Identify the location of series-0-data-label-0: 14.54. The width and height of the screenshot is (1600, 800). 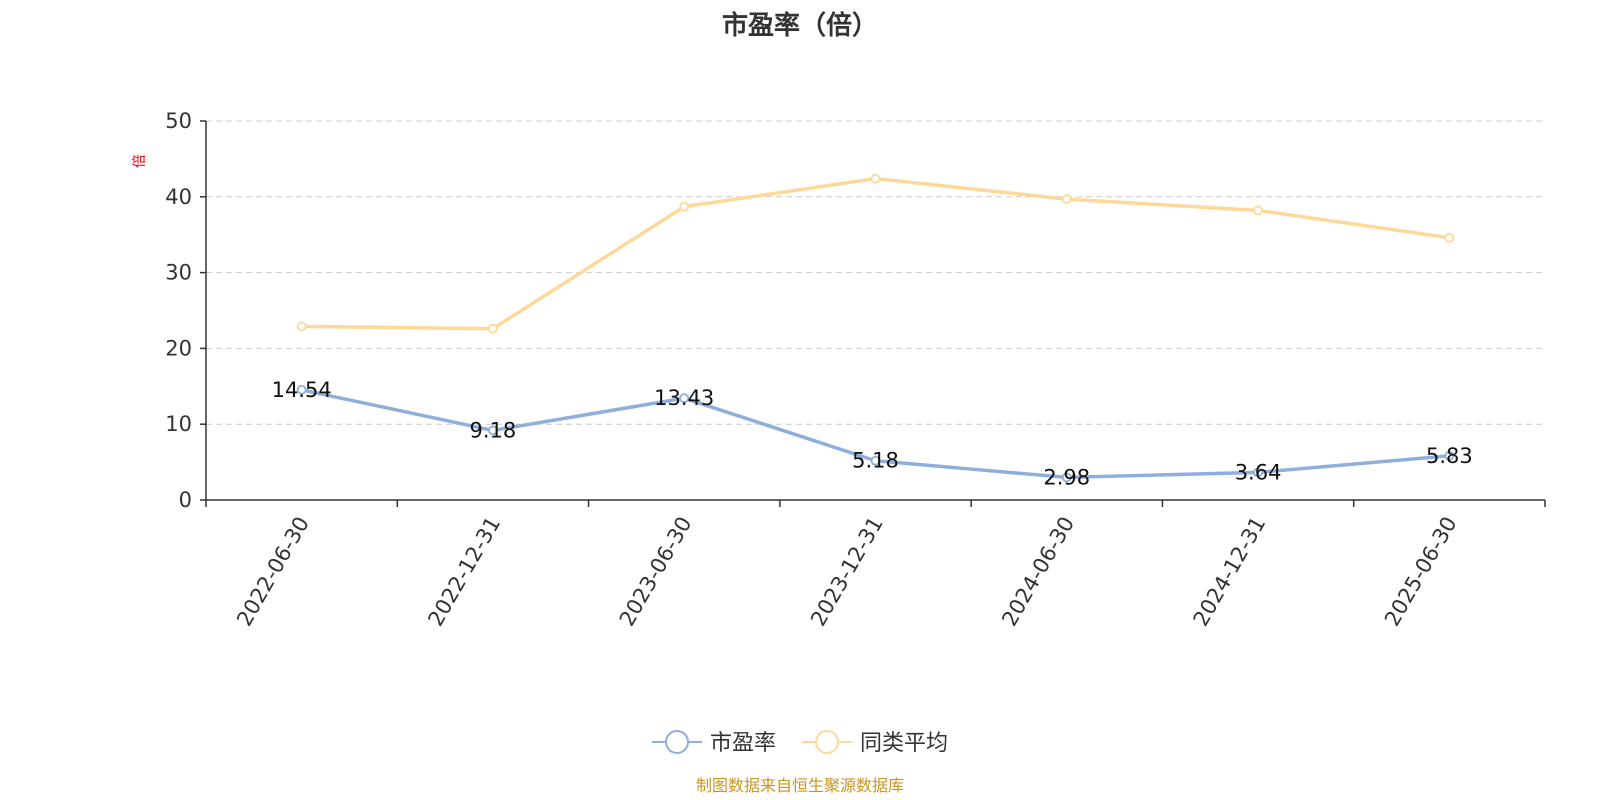
(302, 390).